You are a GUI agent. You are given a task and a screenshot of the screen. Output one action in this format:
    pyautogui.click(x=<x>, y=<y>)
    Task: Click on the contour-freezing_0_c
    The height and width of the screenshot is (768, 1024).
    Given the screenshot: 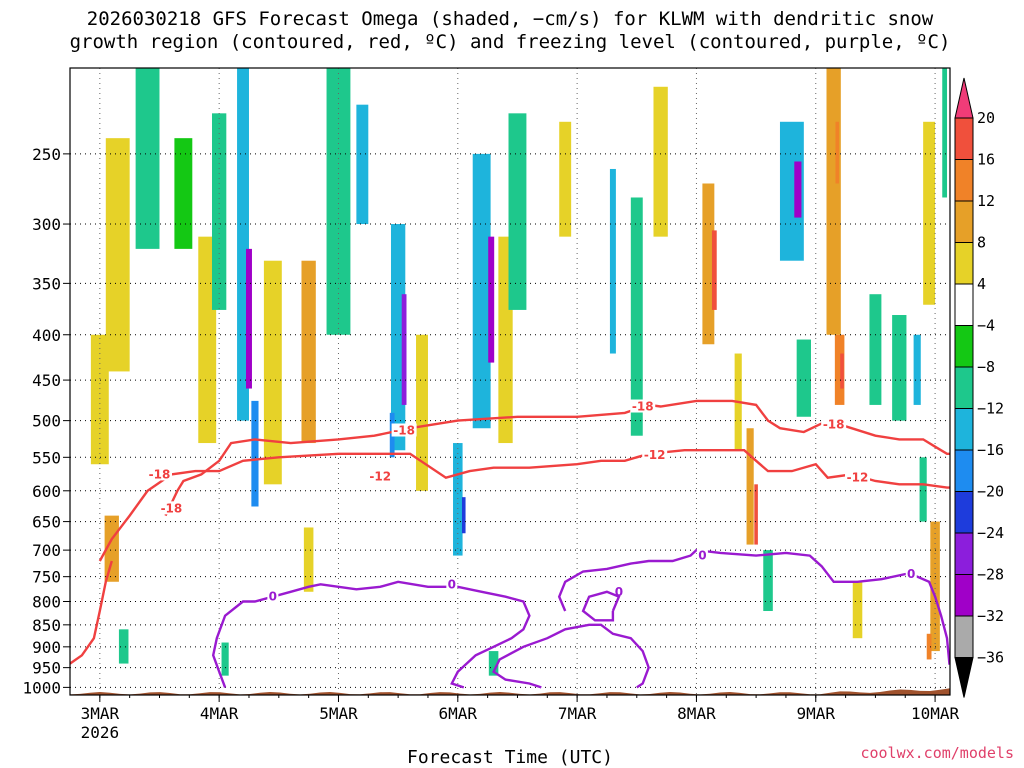 What is the action you would take?
    pyautogui.click(x=753, y=606)
    